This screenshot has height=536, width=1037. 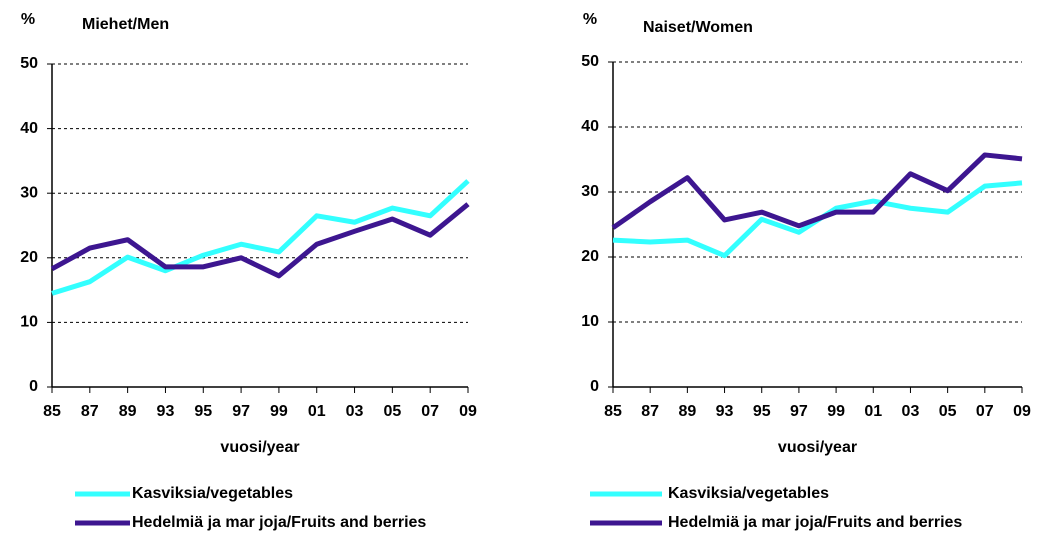 What do you see at coordinates (125, 24) in the screenshot?
I see `chart-title: Miehet/Men` at bounding box center [125, 24].